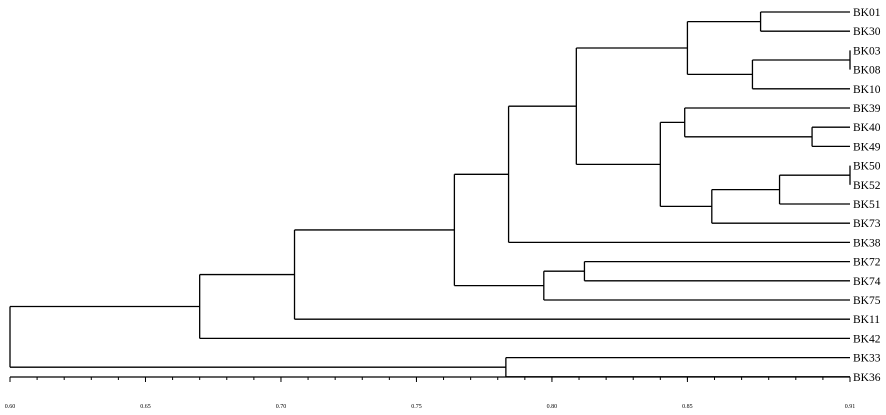 Image resolution: width=886 pixels, height=415 pixels. What do you see at coordinates (867, 167) in the screenshot?
I see `leaf-label-bk50: BK50` at bounding box center [867, 167].